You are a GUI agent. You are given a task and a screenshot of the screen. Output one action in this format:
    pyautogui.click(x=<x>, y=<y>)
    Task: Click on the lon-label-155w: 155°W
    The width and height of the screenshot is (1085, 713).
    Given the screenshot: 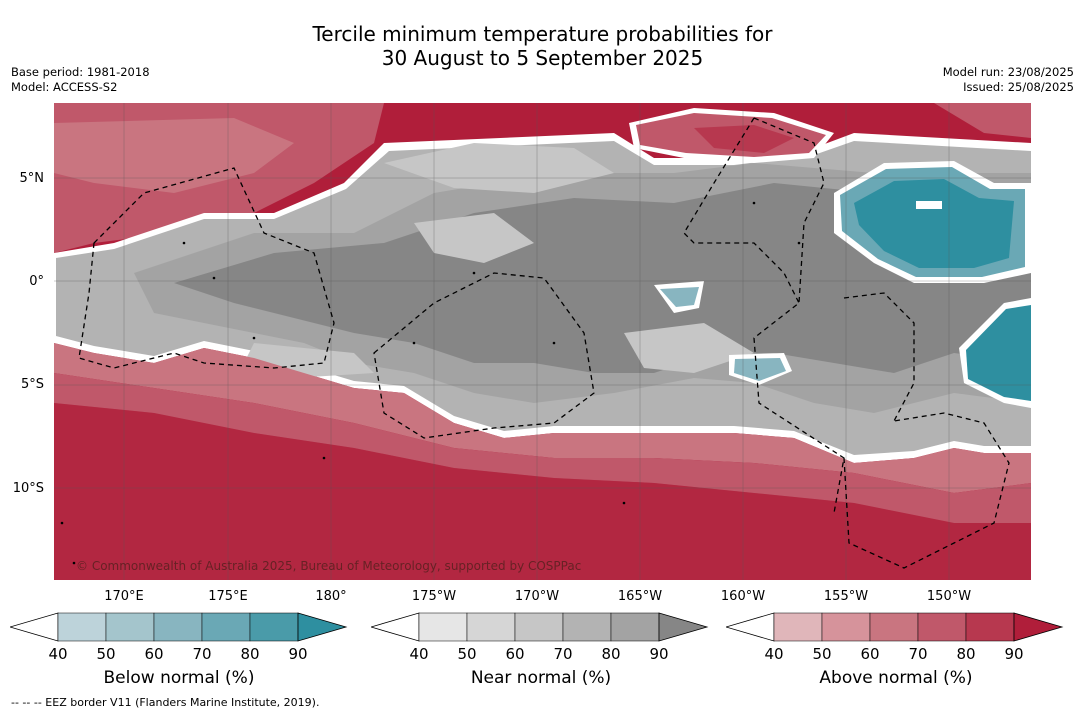 What is the action you would take?
    pyautogui.click(x=846, y=596)
    